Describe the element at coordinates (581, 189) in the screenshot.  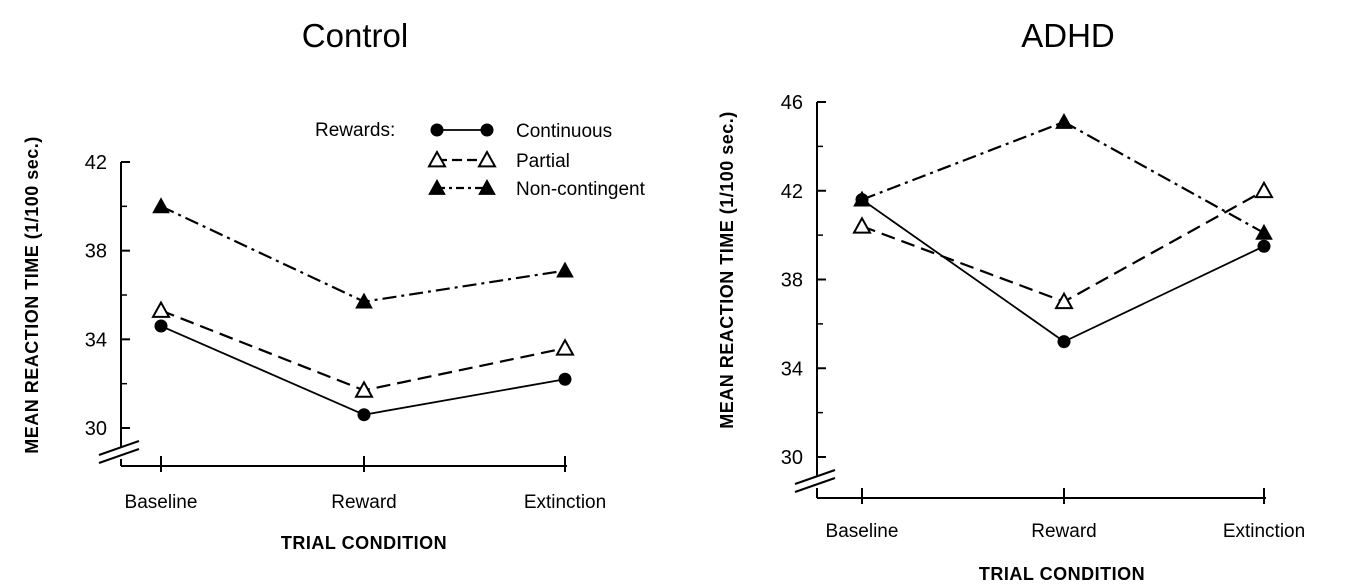
I see `legend-entry: Non-contingent` at that location.